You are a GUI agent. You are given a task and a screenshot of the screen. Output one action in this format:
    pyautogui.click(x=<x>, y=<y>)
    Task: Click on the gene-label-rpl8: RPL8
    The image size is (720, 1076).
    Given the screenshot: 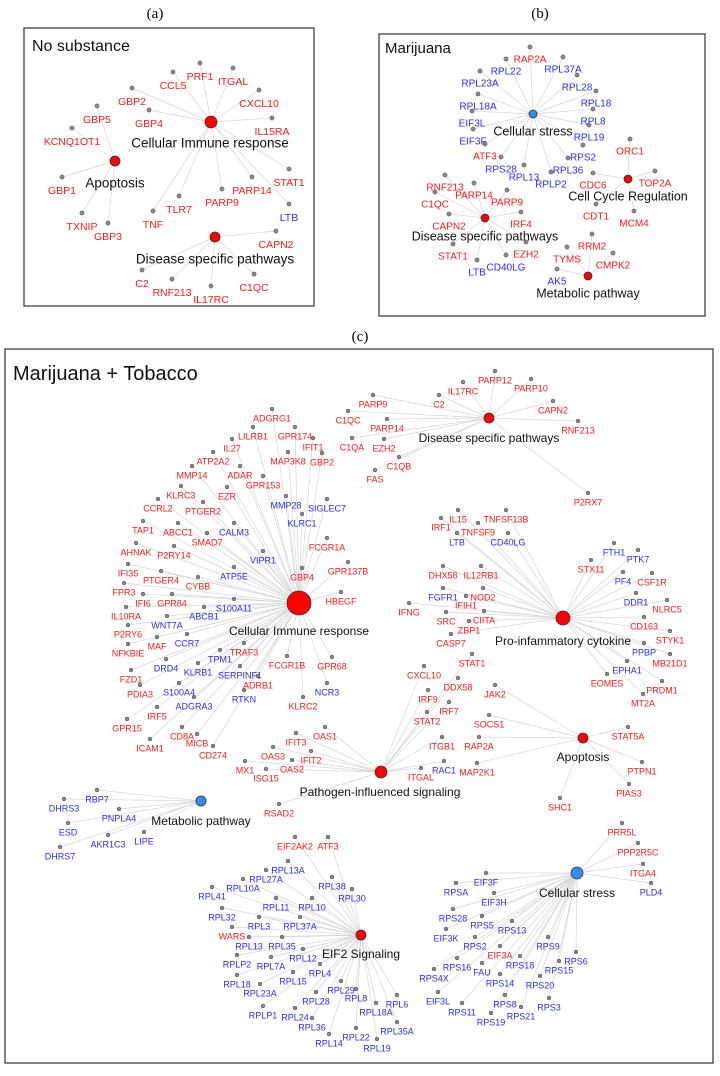 What is the action you would take?
    pyautogui.click(x=356, y=998)
    